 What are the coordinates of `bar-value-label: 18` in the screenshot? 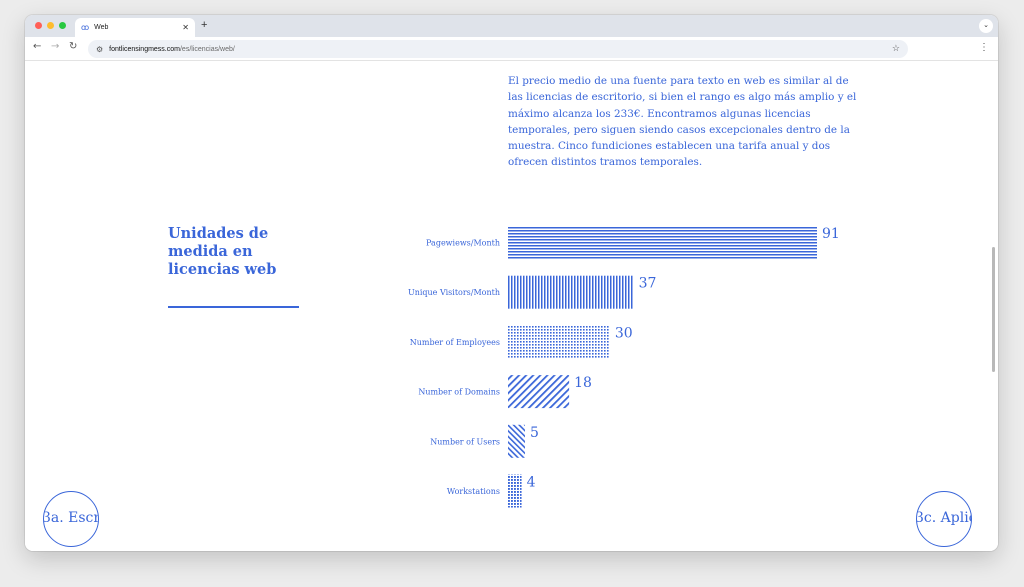 It's located at (583, 383).